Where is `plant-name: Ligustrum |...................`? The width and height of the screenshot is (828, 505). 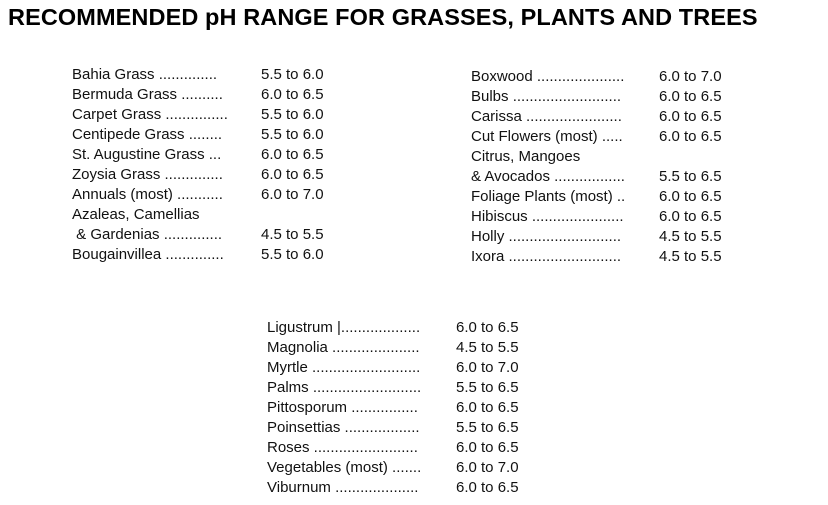
plant-name: Ligustrum |................... is located at coordinates (344, 327).